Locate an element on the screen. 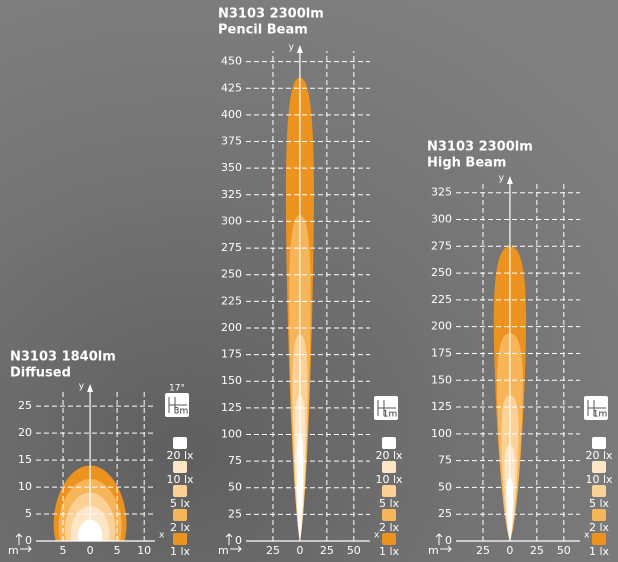 This screenshot has height=562, width=618. y-tick-label: 5 is located at coordinates (28, 513).